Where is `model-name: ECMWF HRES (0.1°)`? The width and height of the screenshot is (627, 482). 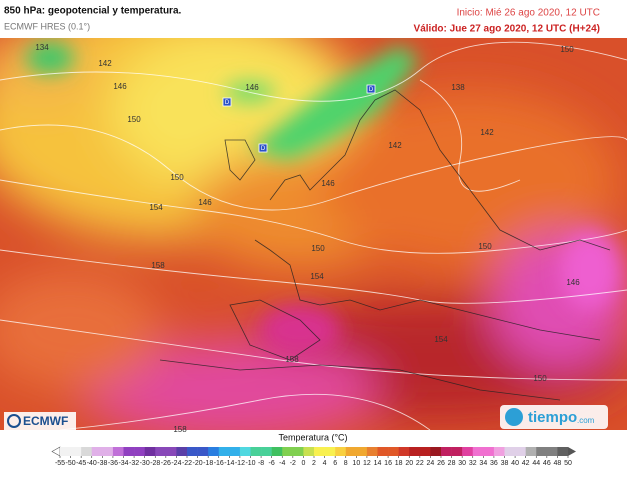 model-name: ECMWF HRES (0.1°) is located at coordinates (47, 26).